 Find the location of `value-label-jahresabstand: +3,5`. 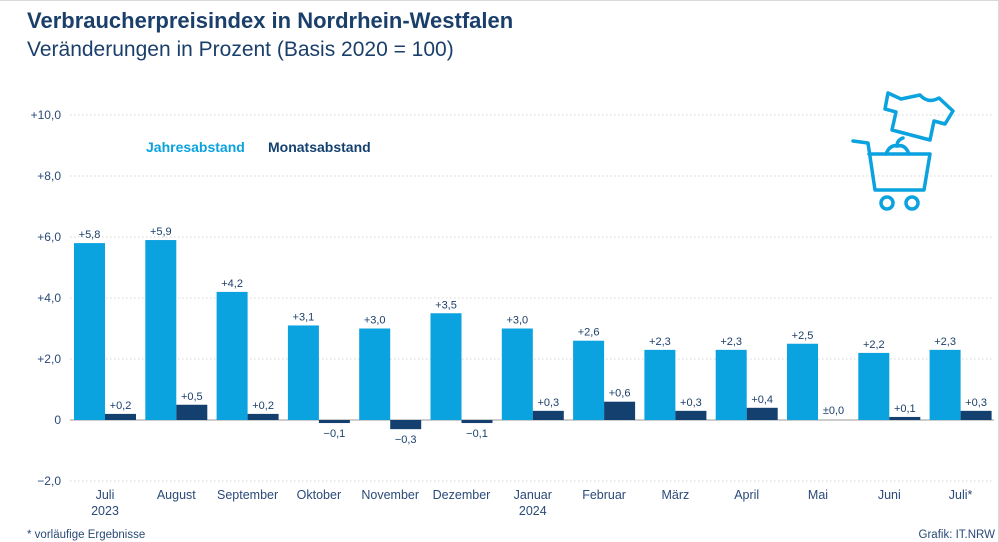

value-label-jahresabstand: +3,5 is located at coordinates (446, 305).